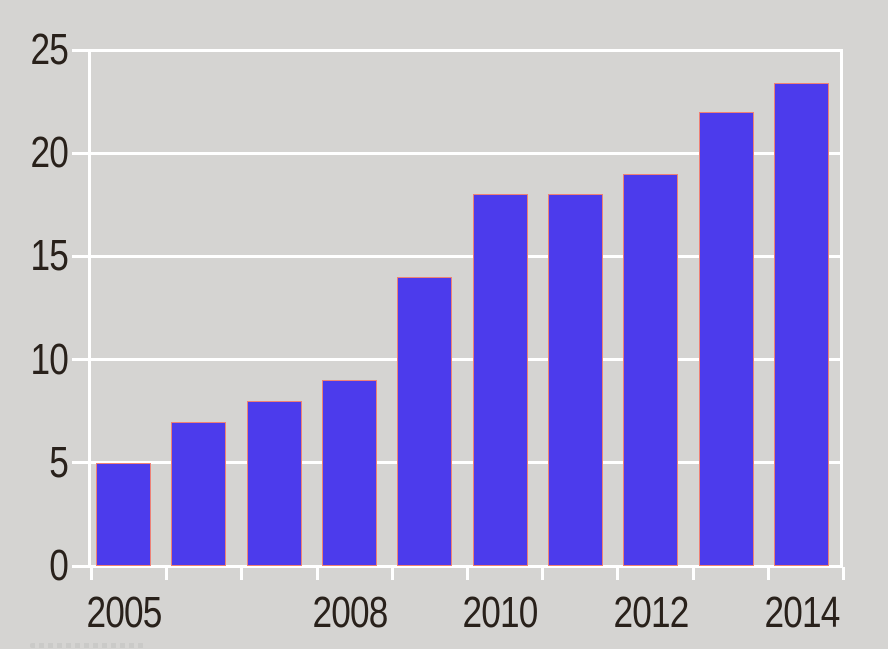 Image resolution: width=888 pixels, height=649 pixels. What do you see at coordinates (89, 309) in the screenshot?
I see `axis-left` at bounding box center [89, 309].